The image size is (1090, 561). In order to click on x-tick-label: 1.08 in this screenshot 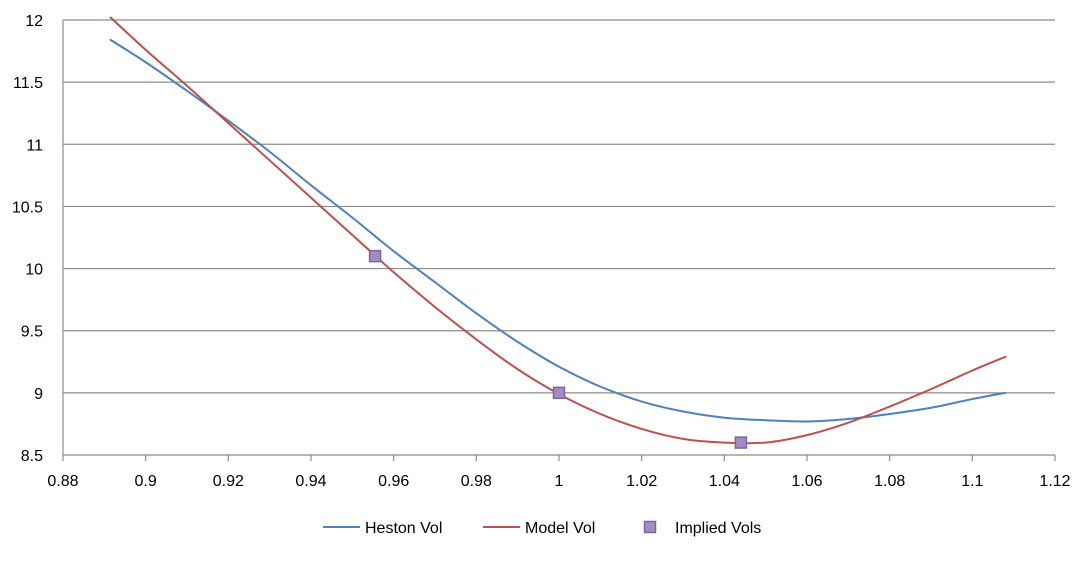, I will do `click(889, 481)`.